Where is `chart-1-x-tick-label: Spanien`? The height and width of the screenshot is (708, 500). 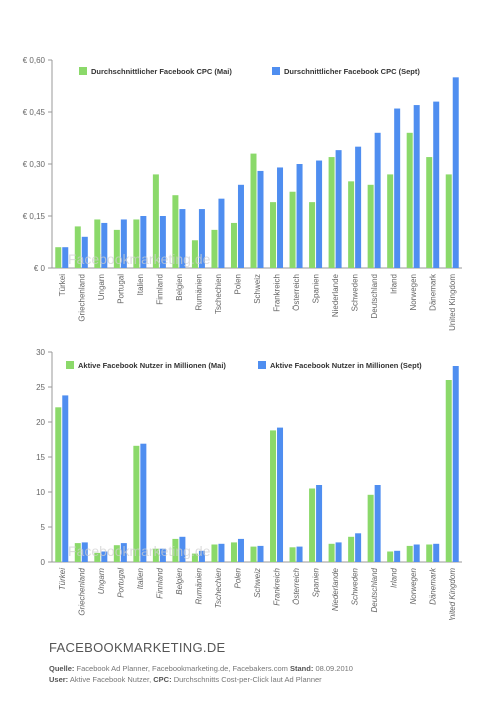
chart-1-x-tick-label: Spanien is located at coordinates (316, 288).